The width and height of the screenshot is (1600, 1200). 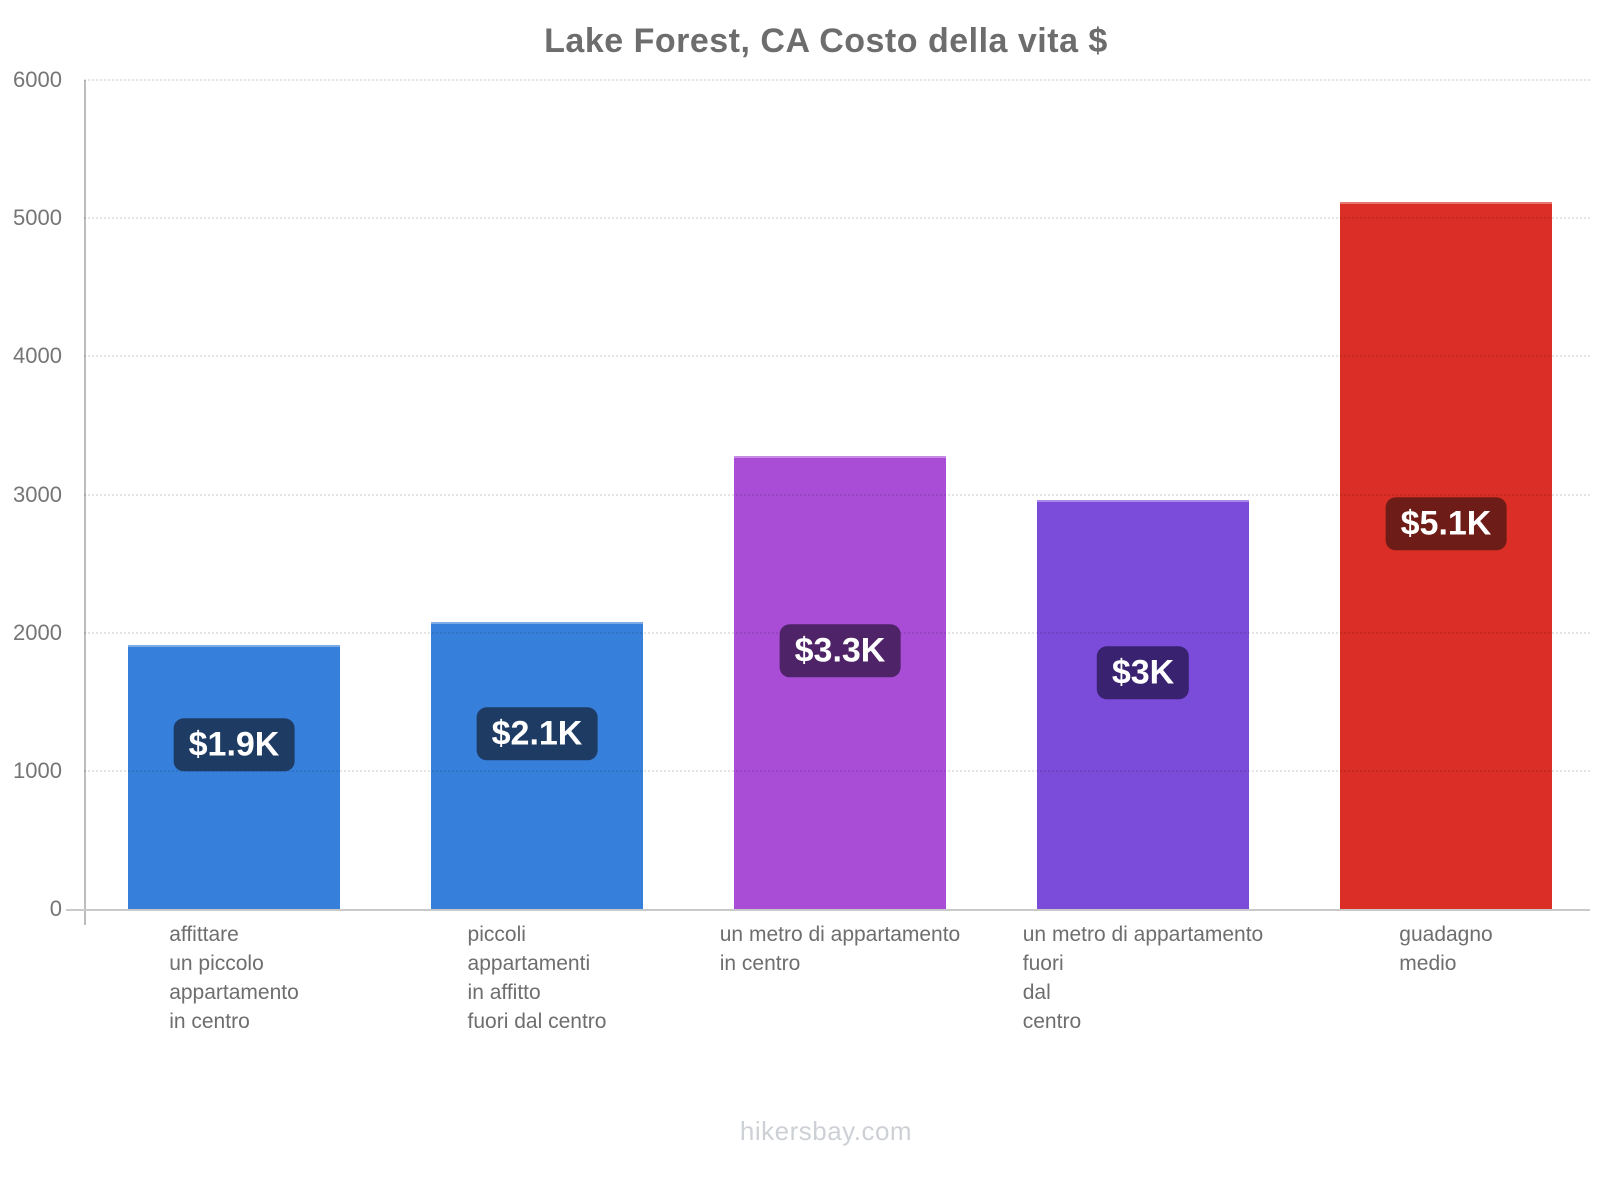 I want to click on category-label-line: guadagno, so click(x=1446, y=934).